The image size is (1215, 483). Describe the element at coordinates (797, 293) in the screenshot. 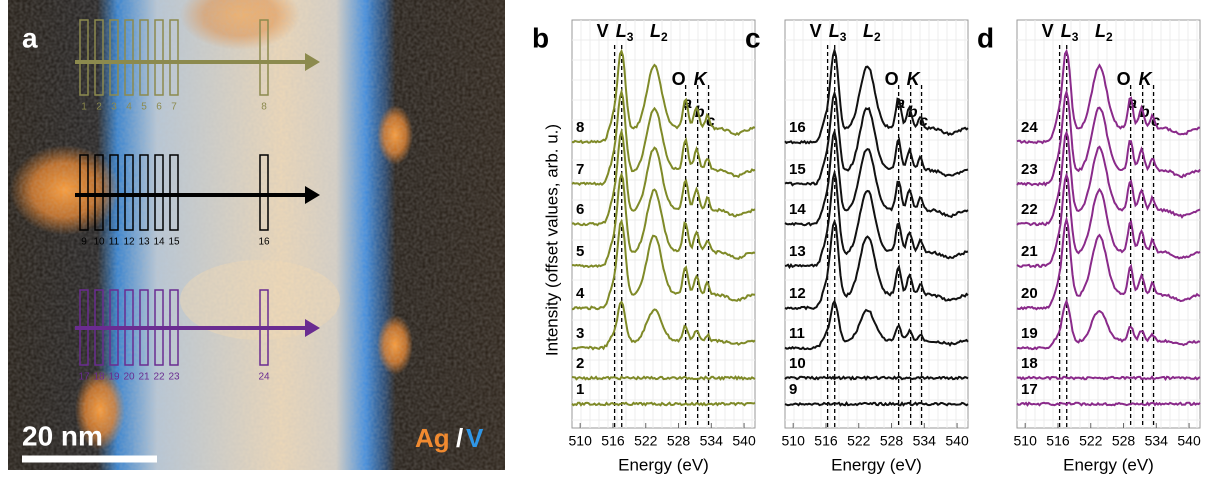

I see `spectrum-label: 12` at that location.